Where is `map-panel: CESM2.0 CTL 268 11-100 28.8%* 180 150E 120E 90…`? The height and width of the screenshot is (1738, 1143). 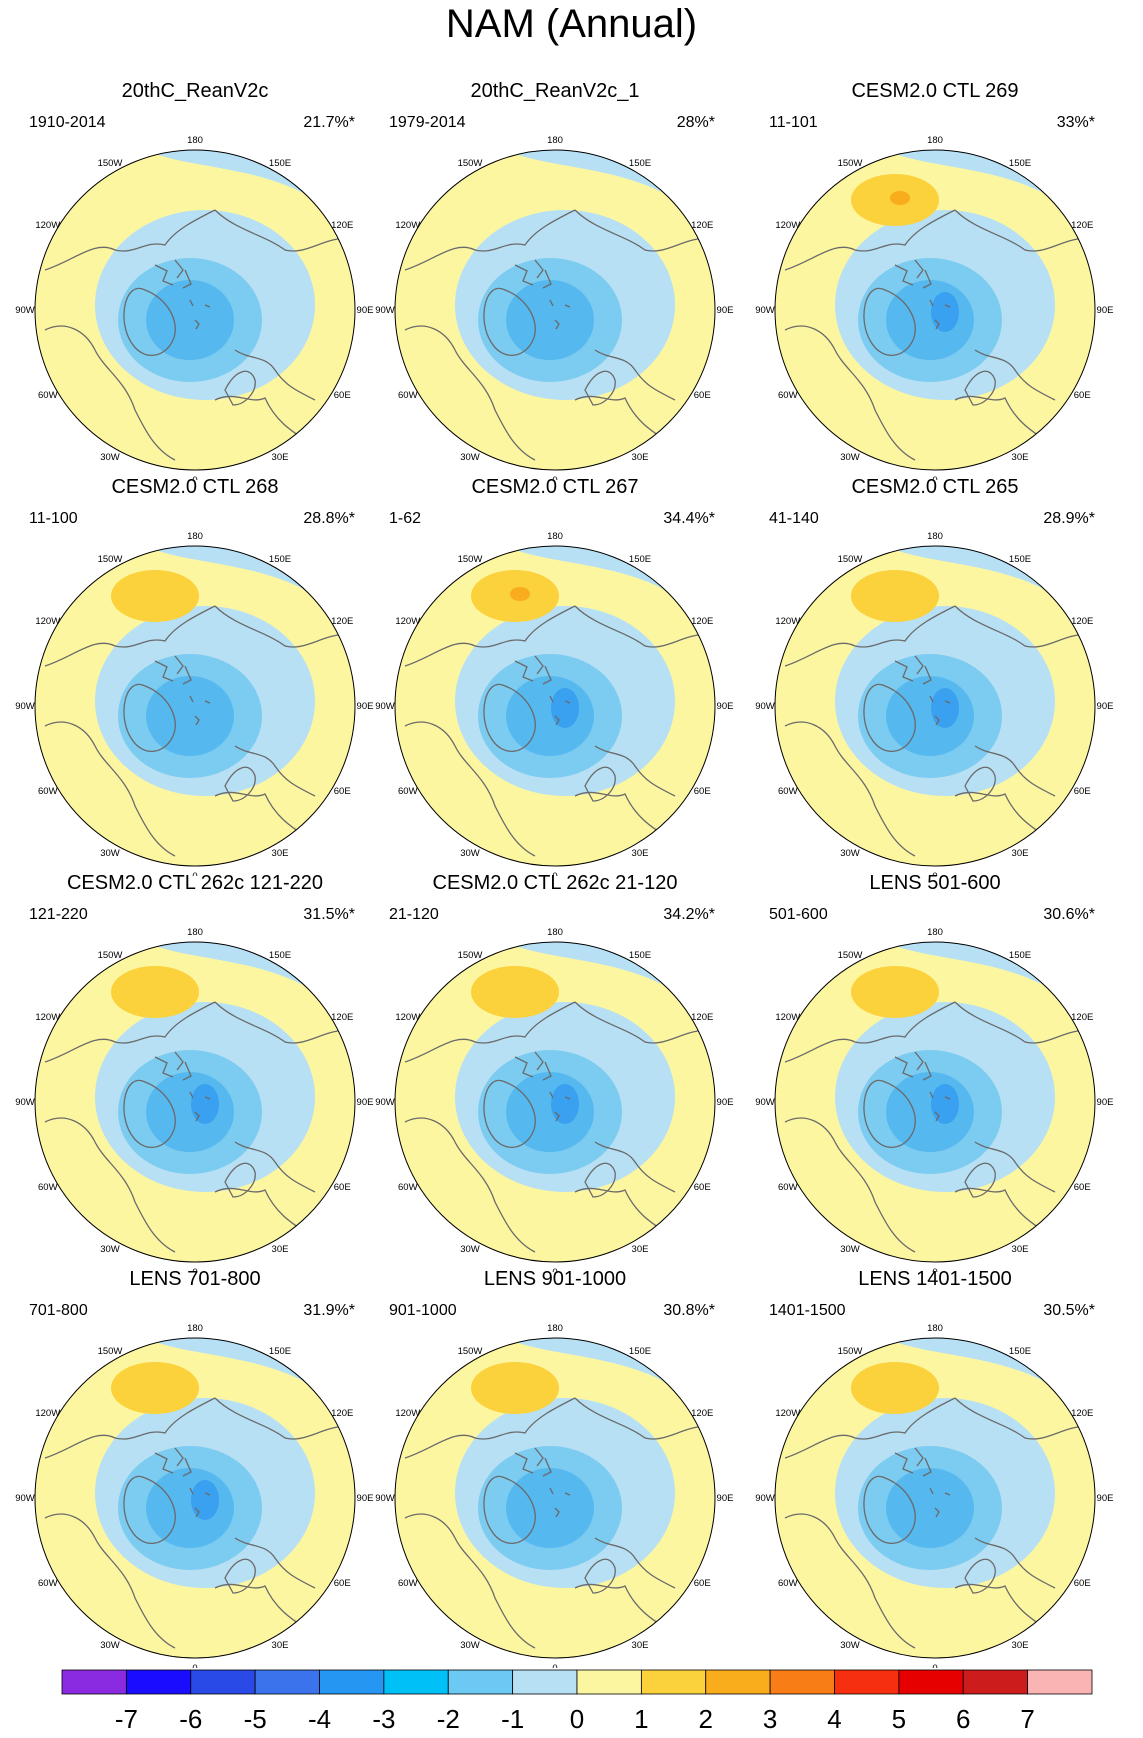 map-panel: CESM2.0 CTL 268 11-100 28.8%* 180 150E 120E 90… is located at coordinates (195, 676).